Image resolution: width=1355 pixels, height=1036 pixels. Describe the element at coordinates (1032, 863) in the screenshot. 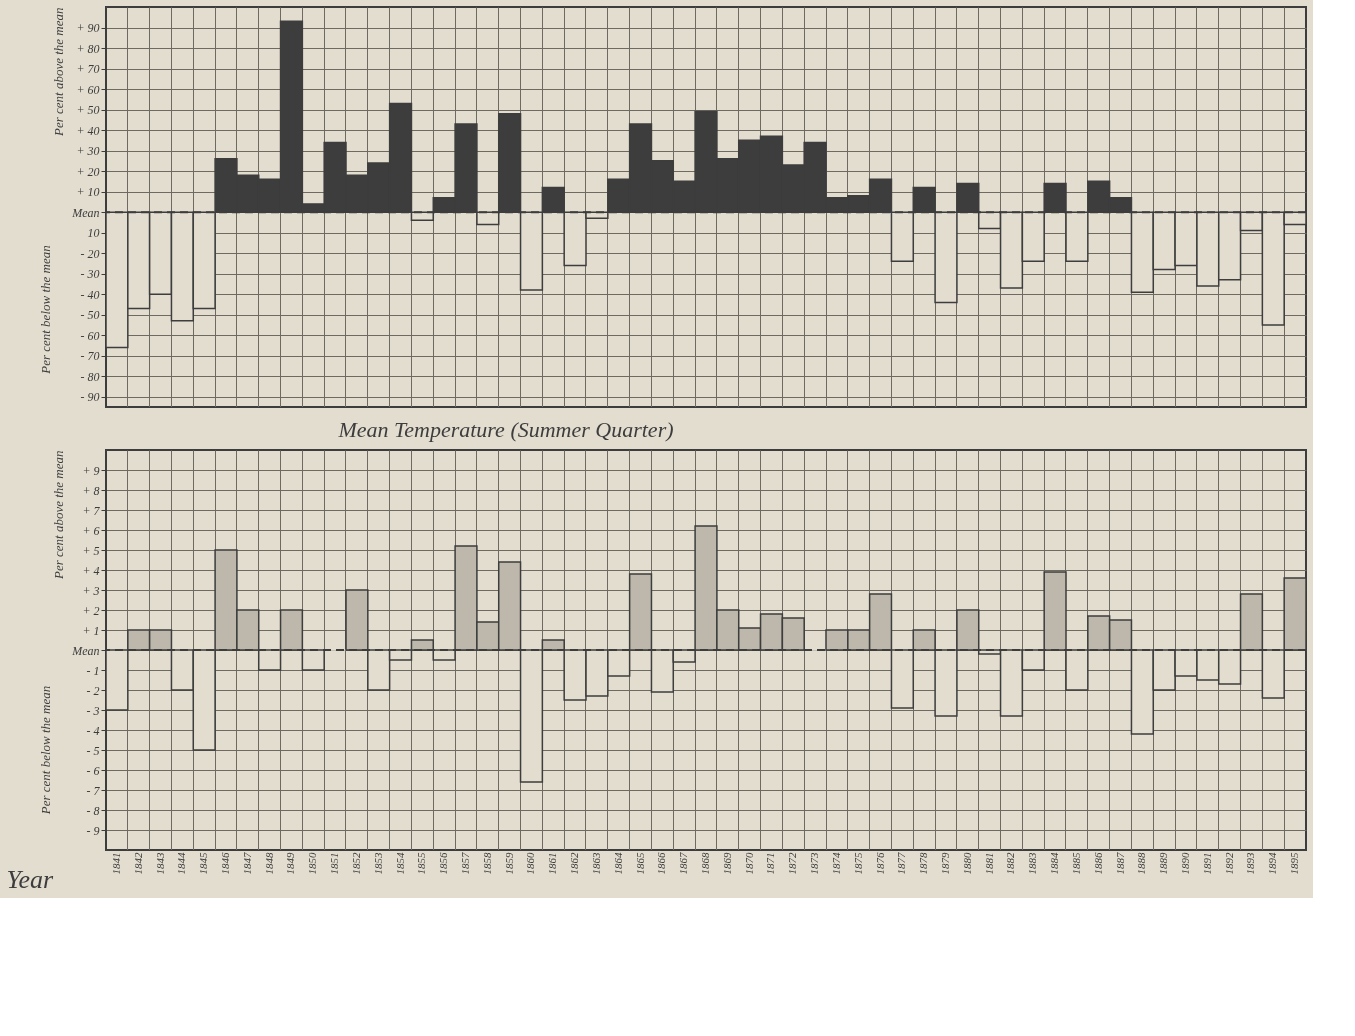

I see `x-tick-label: 1883` at that location.